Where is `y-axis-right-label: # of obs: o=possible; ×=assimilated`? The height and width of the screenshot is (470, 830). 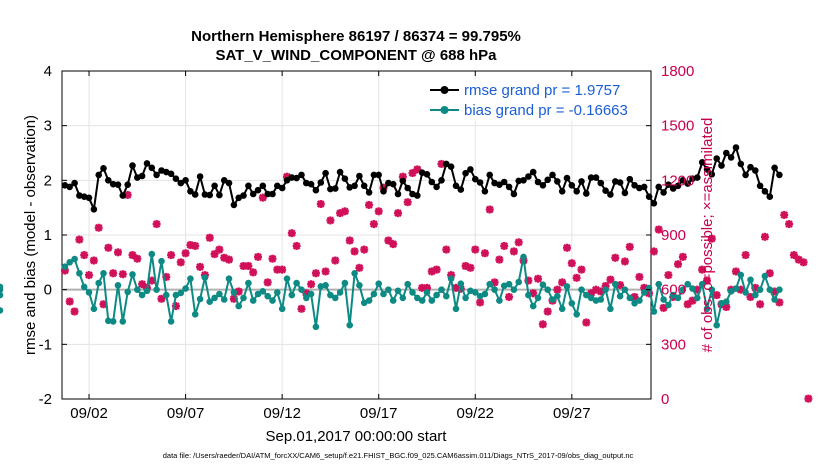
y-axis-right-label: # of obs: o=possible; ×=assimilated is located at coordinates (707, 235).